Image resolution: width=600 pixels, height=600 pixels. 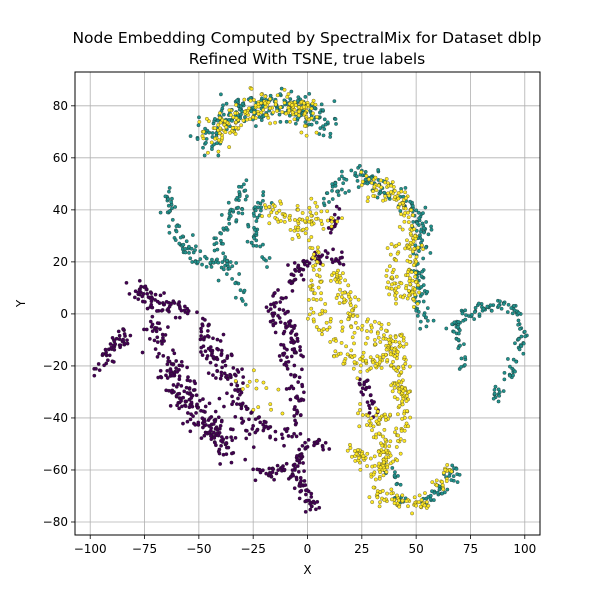 What do you see at coordinates (198, 549) in the screenshot?
I see `x-tick-label: −50` at bounding box center [198, 549].